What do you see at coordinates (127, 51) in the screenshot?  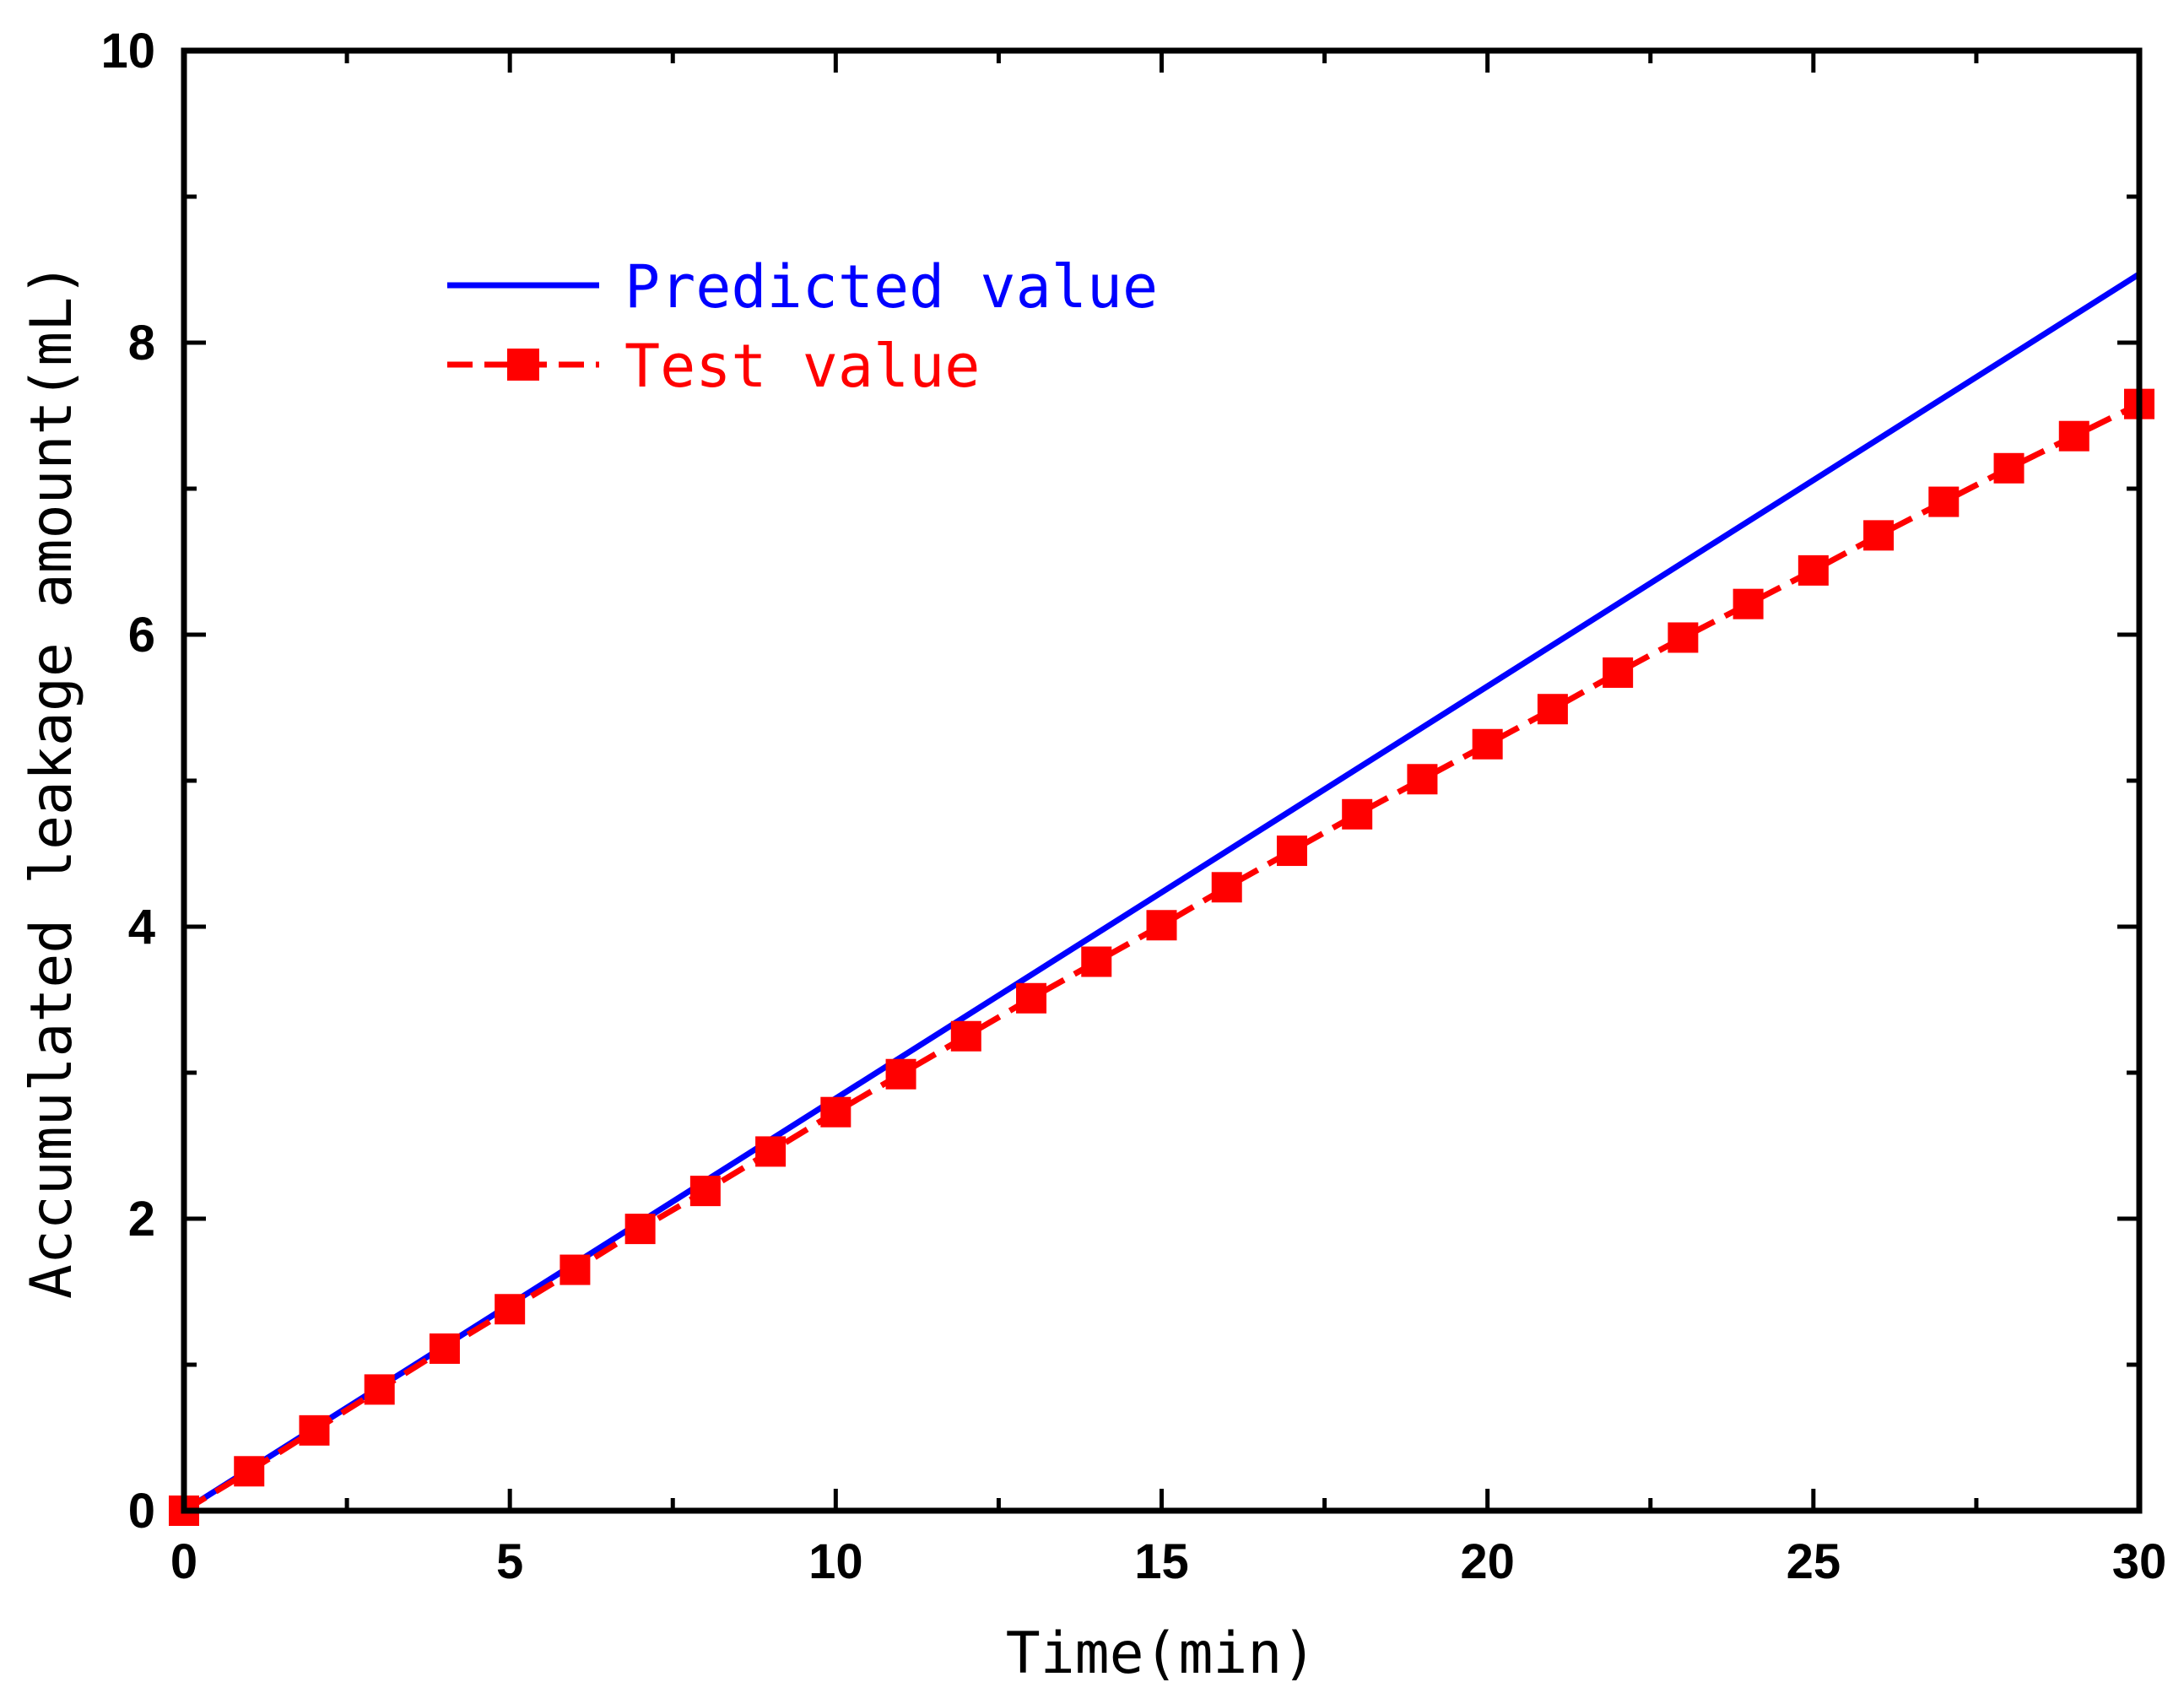 I see `y-tick-label: 10` at bounding box center [127, 51].